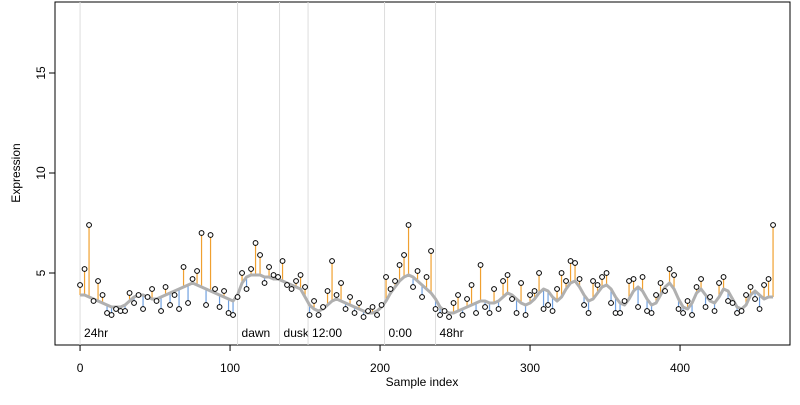 The width and height of the screenshot is (800, 405). I want to click on fitted-line, so click(427, 294).